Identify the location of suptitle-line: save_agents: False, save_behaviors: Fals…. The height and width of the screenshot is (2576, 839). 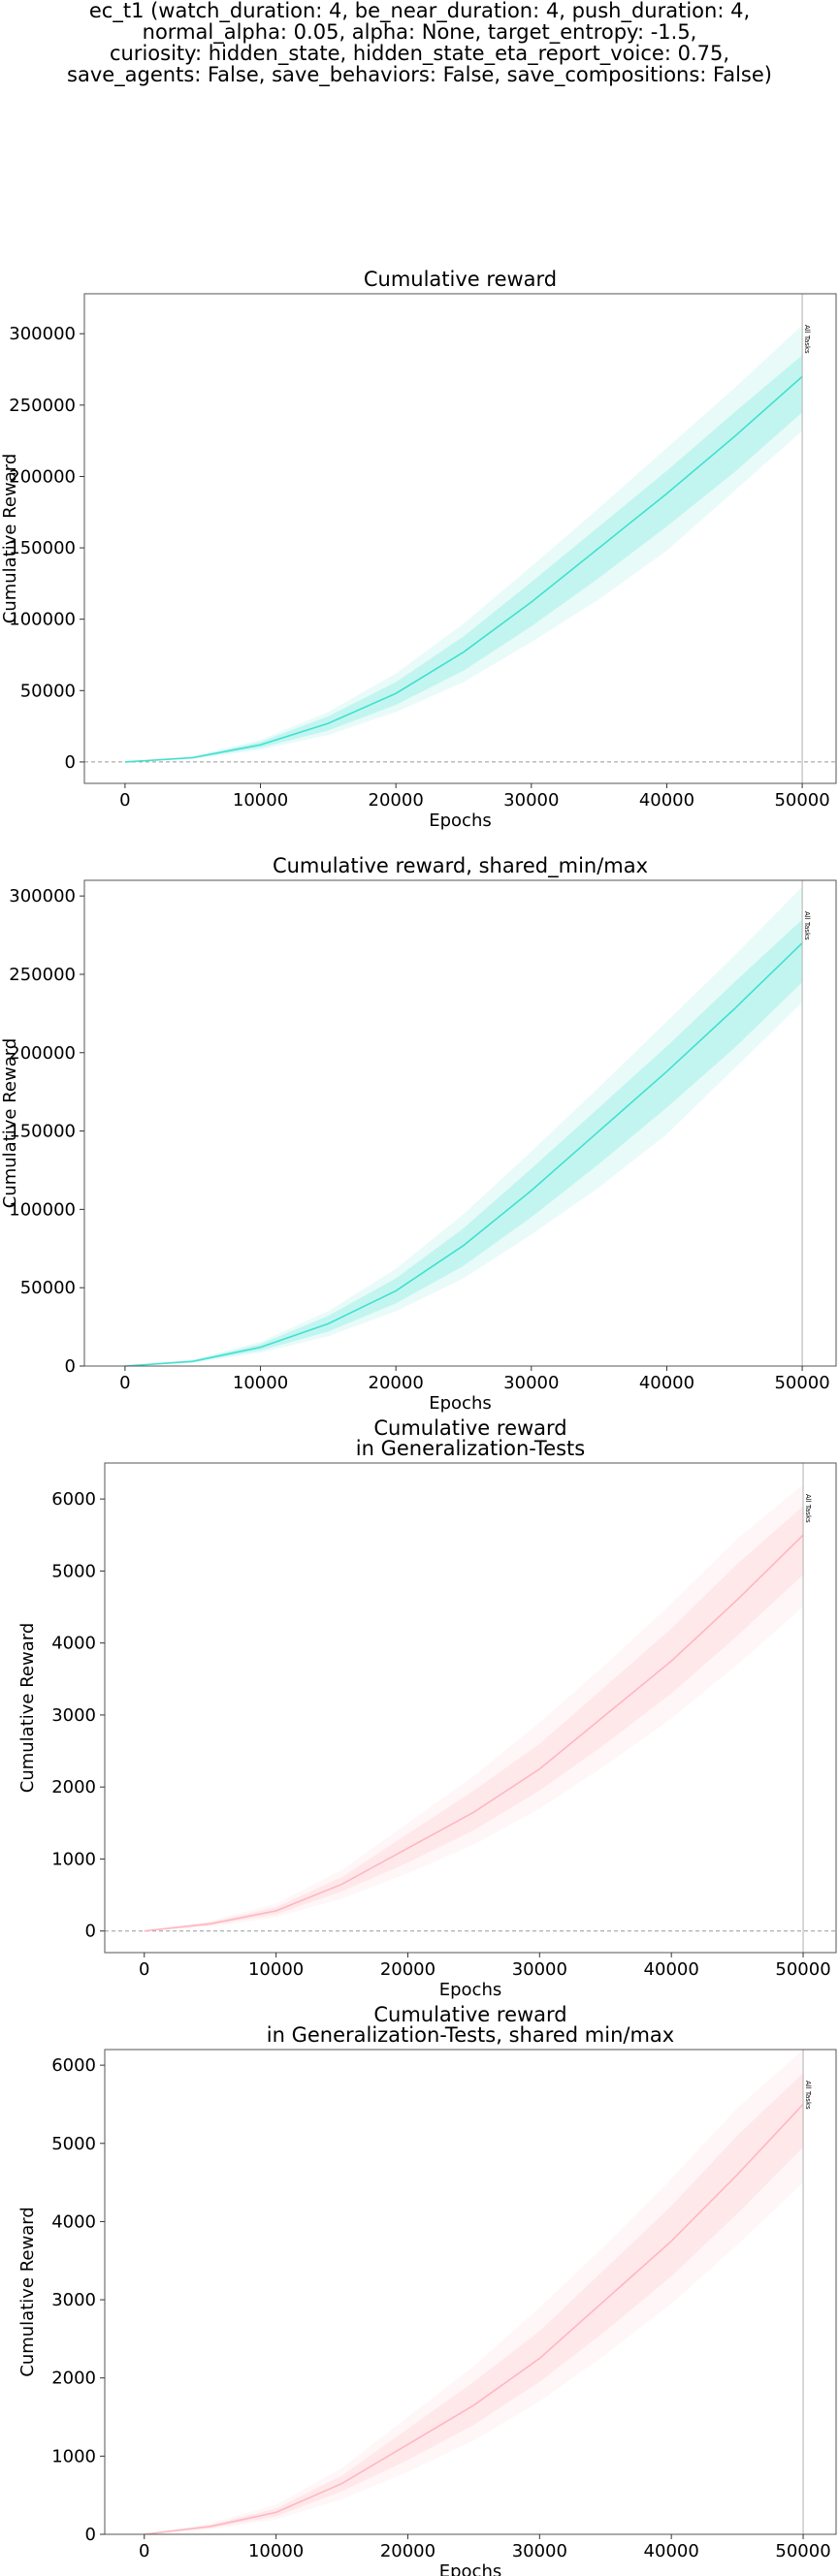
(419, 74).